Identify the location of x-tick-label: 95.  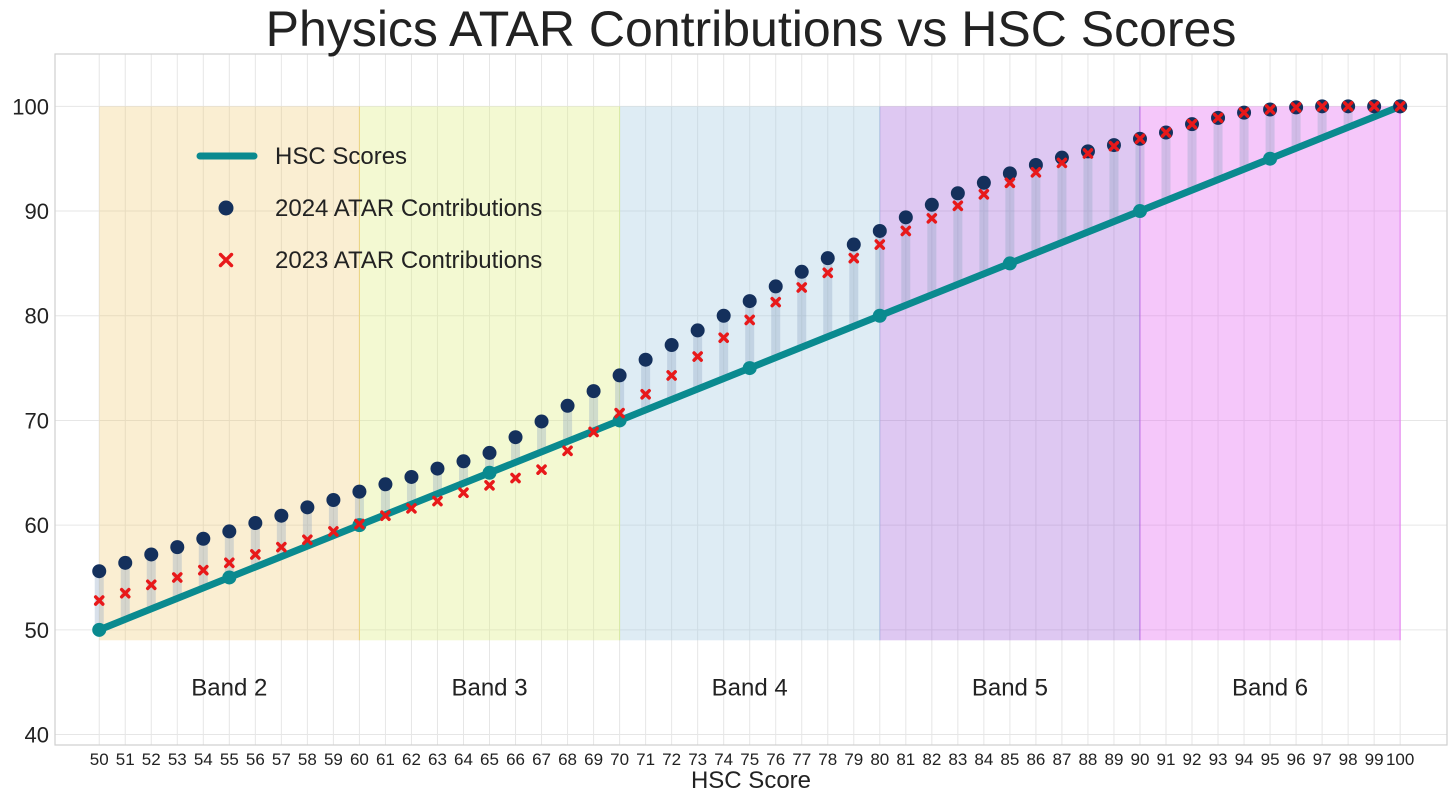
(1270, 759).